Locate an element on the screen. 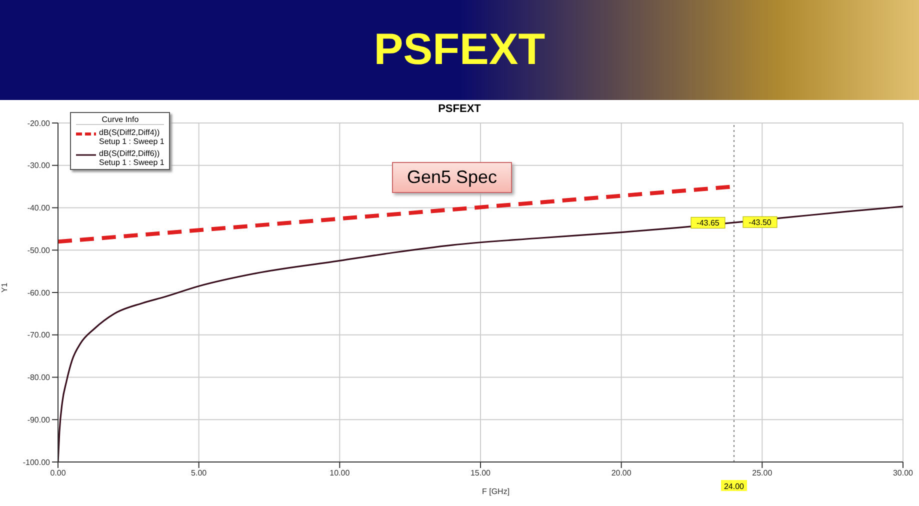  annotation: -43.65 is located at coordinates (708, 223).